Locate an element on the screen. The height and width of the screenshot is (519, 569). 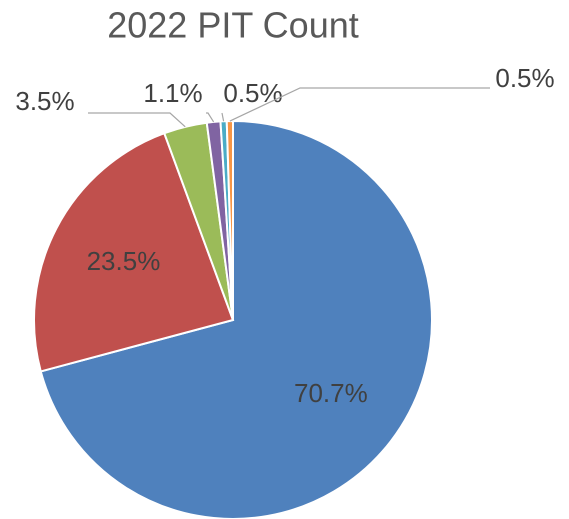
data-label: 3.5% is located at coordinates (44, 101).